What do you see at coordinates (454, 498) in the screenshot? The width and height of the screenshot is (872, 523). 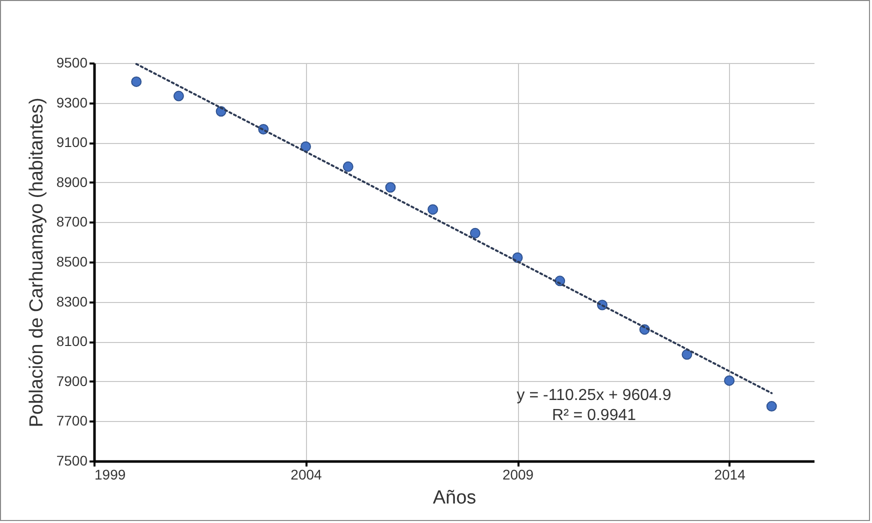 I see `x-axis-title: Años` at bounding box center [454, 498].